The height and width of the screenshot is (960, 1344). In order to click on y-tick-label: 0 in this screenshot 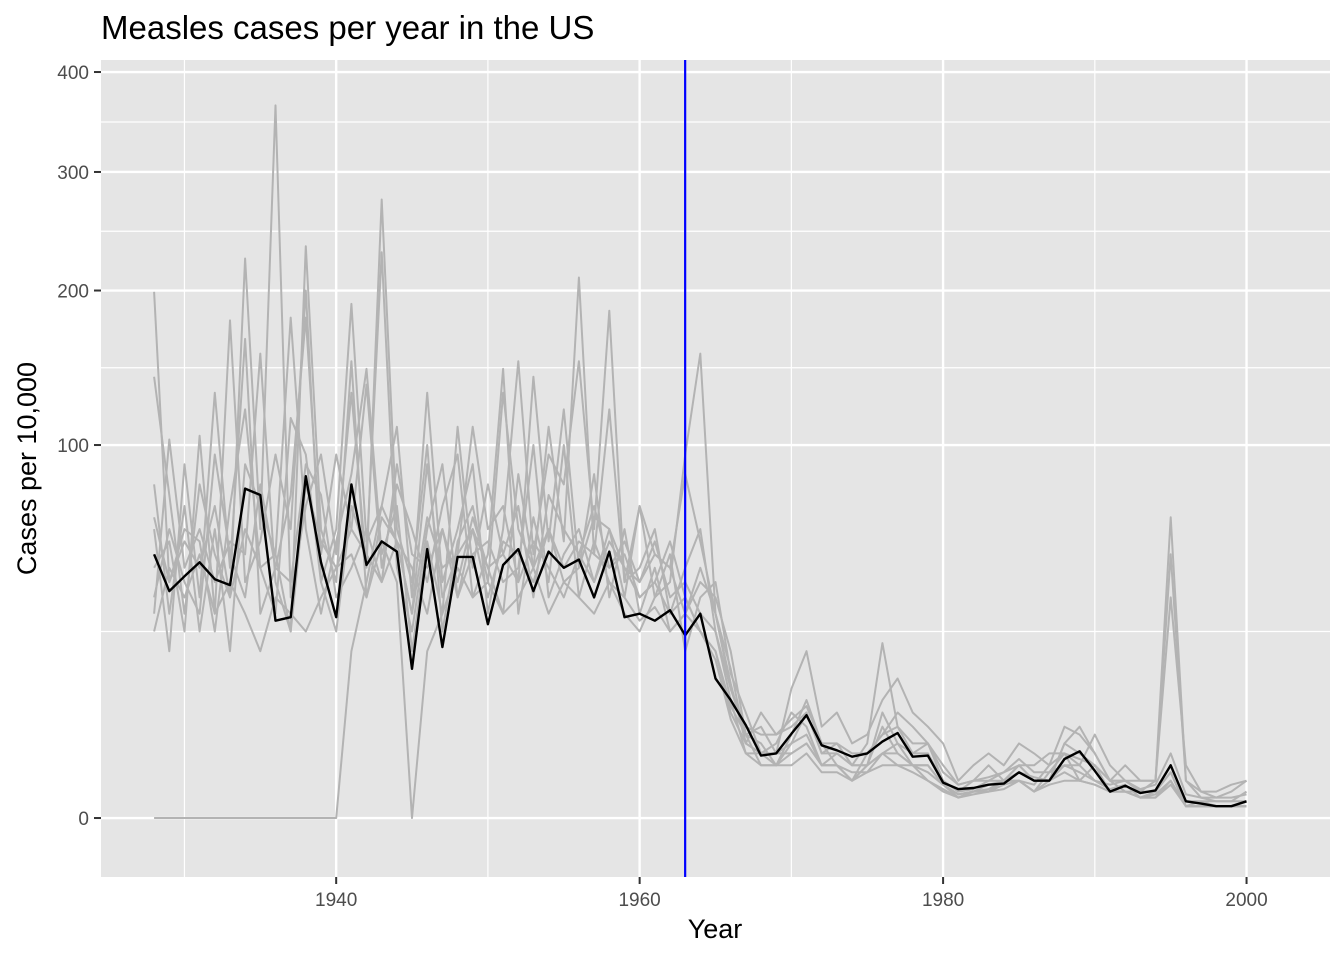, I will do `click(83, 819)`.